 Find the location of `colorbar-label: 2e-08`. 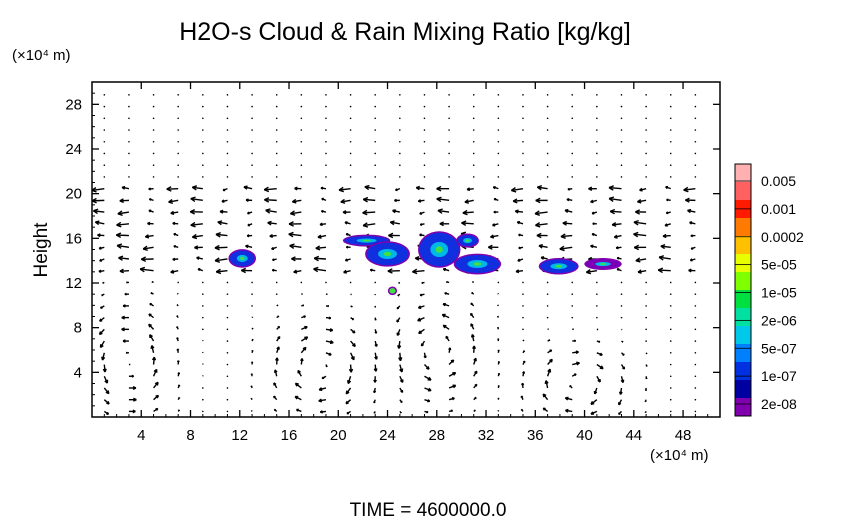

colorbar-label: 2e-08 is located at coordinates (779, 404).